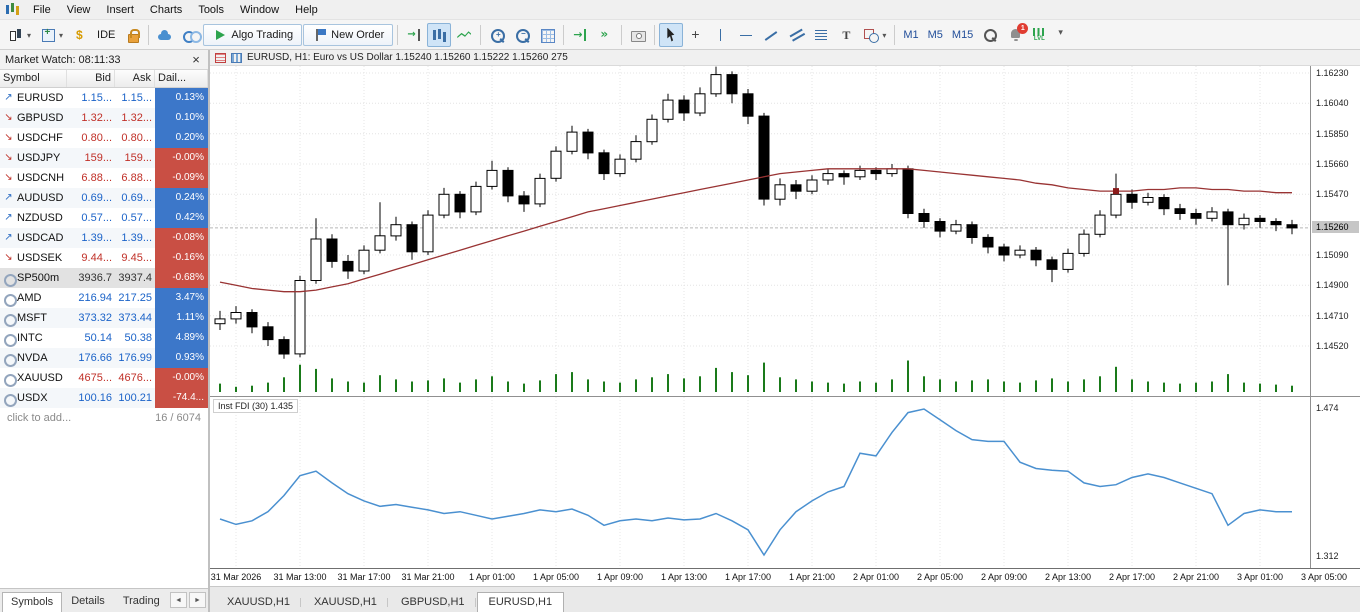  What do you see at coordinates (990, 35) in the screenshot?
I see `search-button` at bounding box center [990, 35].